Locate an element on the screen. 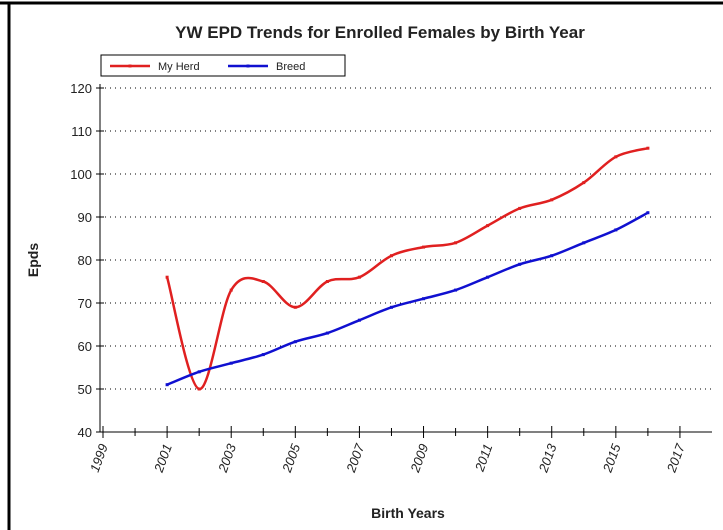 This screenshot has width=723, height=530. y-tick-label: 80 is located at coordinates (85, 260).